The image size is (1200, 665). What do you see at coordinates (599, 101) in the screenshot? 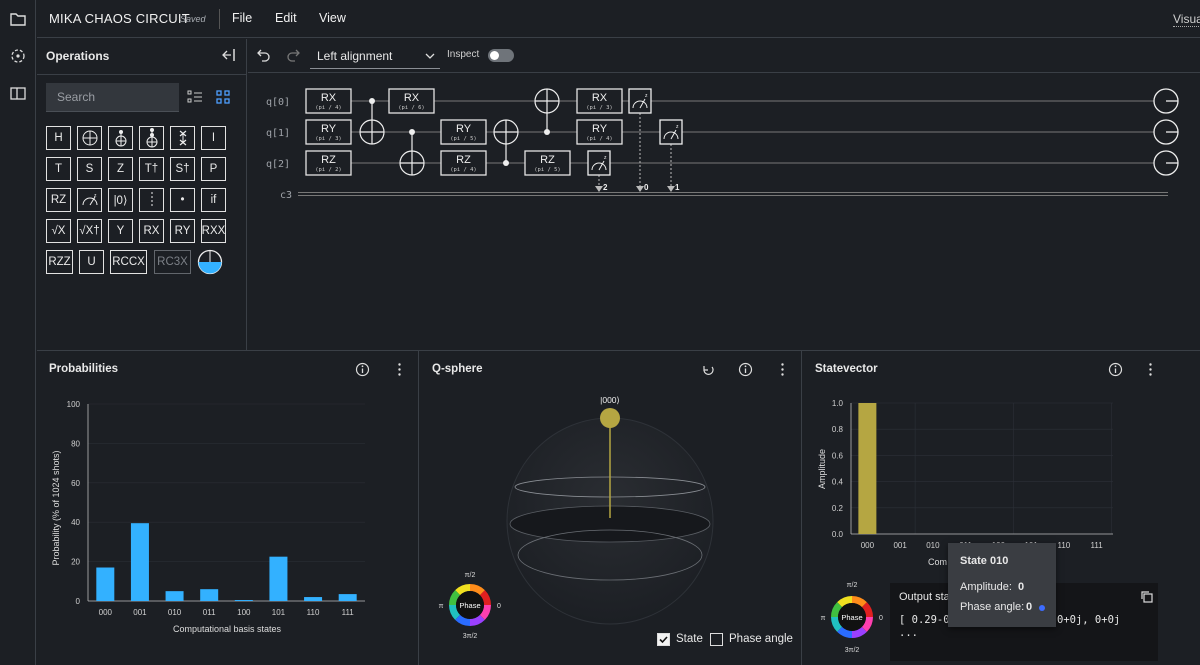
I see `gate-rx: RX(pi / 3)` at bounding box center [599, 101].